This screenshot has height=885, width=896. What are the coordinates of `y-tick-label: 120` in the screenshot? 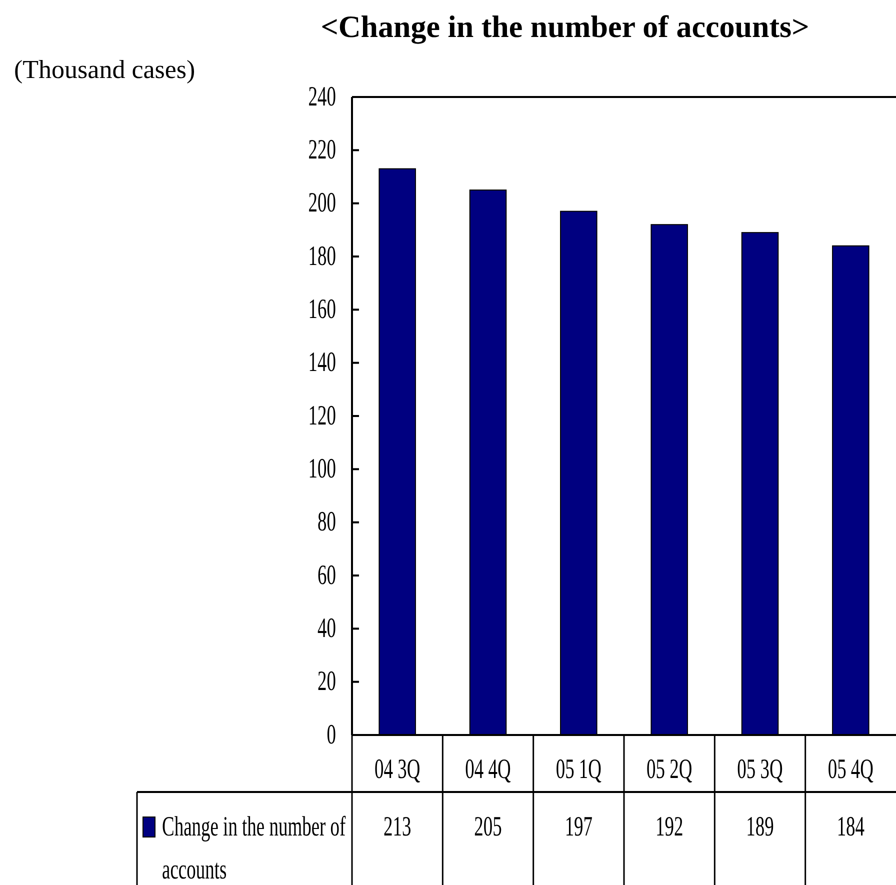 It's located at (322, 416).